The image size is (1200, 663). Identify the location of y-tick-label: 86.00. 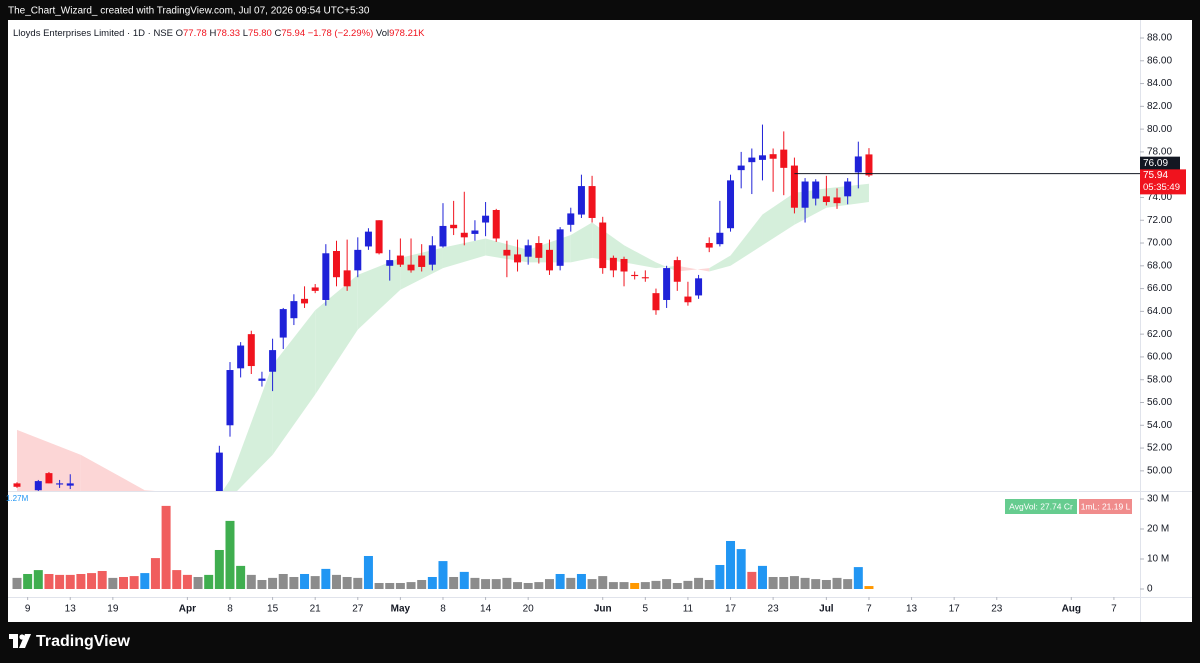
(1159, 60).